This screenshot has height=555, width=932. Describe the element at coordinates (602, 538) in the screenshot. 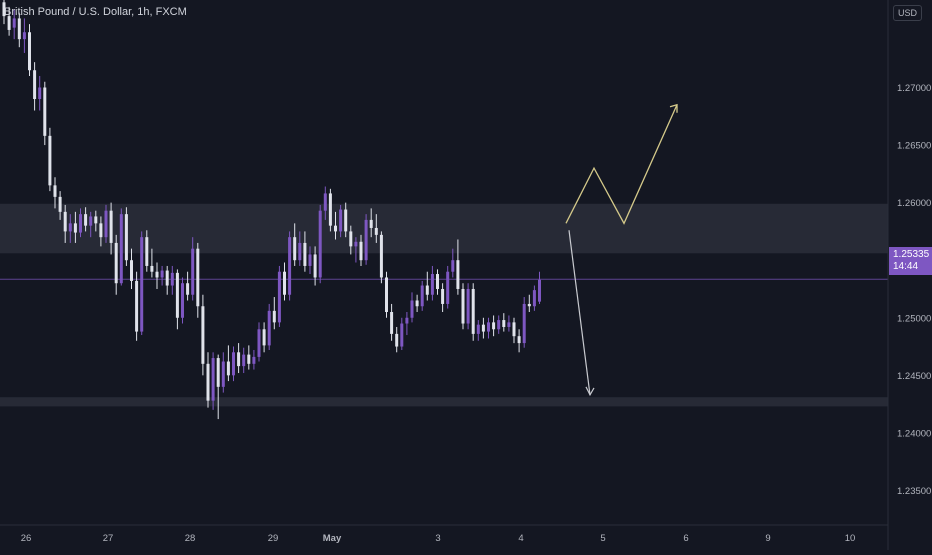

I see `time-tick-label: 5` at that location.